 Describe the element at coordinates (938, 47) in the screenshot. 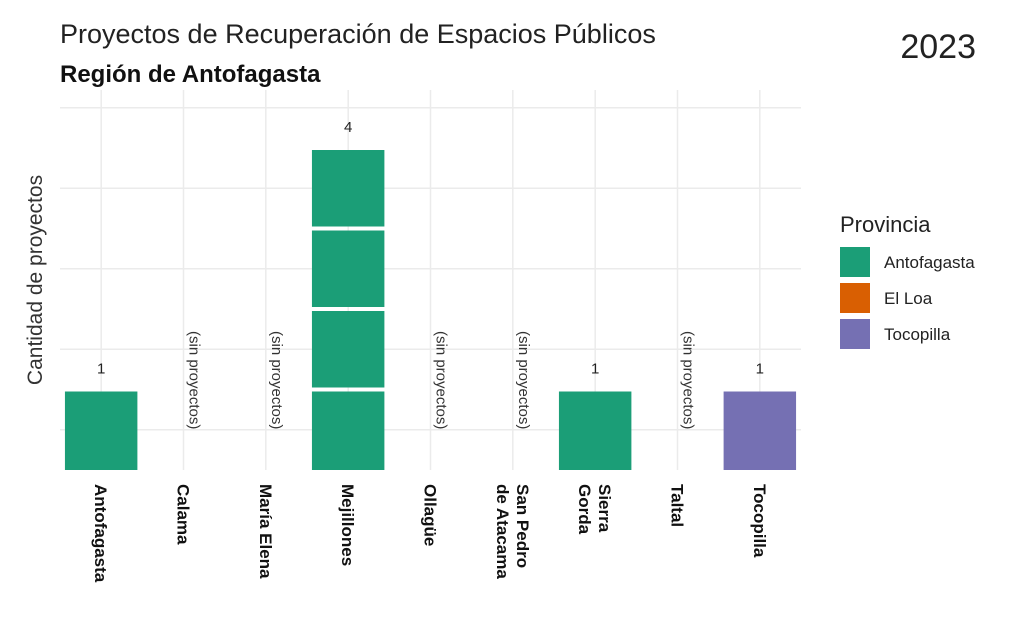

I see `year-label: 2023` at that location.